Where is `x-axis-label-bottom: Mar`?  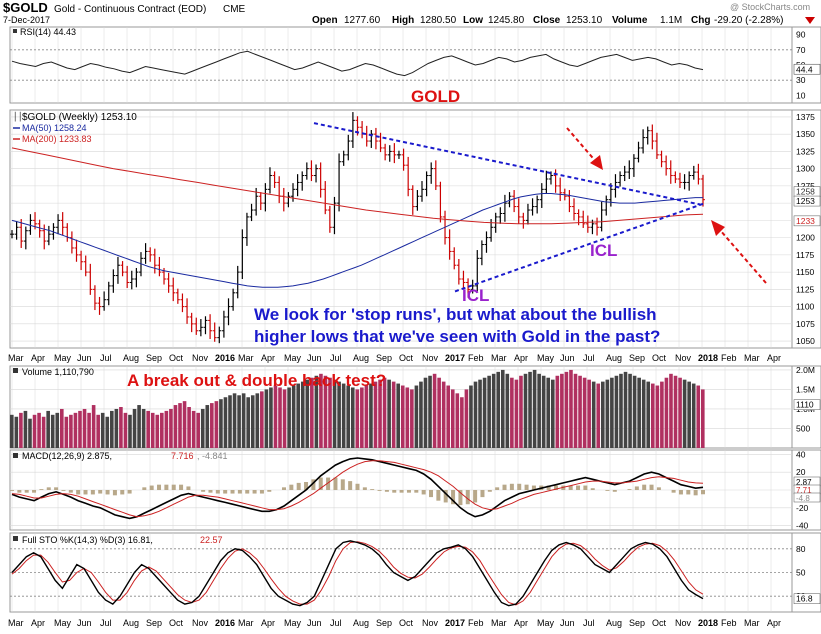 x-axis-label-bottom: Mar is located at coordinates (16, 623).